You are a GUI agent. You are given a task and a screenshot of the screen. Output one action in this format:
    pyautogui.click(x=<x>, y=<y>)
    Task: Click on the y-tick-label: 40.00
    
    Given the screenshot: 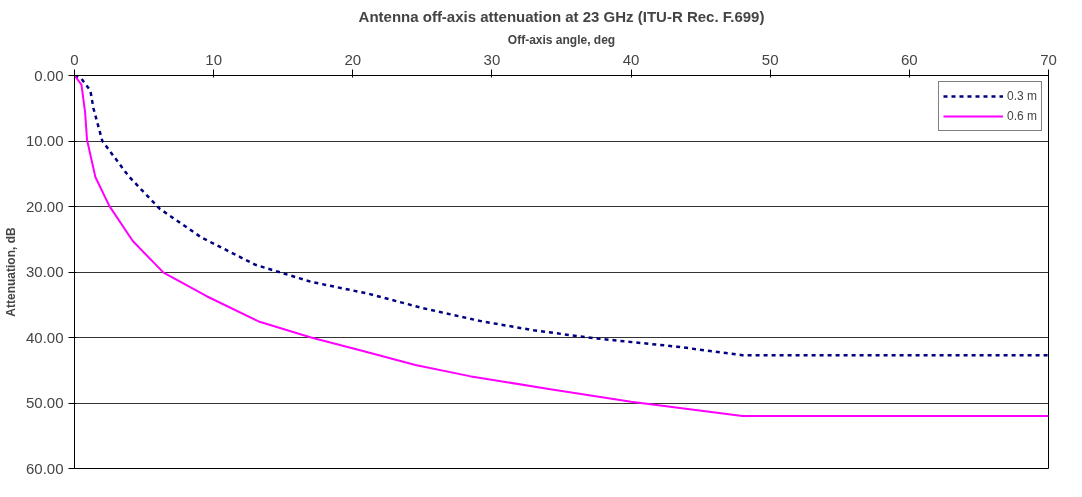 What is the action you would take?
    pyautogui.click(x=44, y=337)
    